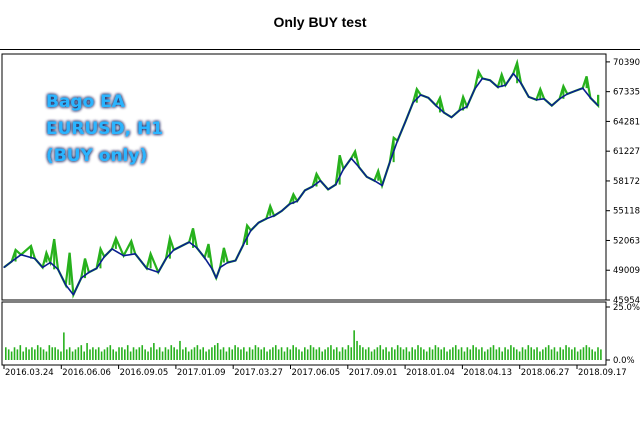 This screenshot has width=640, height=426. Describe the element at coordinates (626, 212) in the screenshot. I see `price-tick-label: 55118` at that location.